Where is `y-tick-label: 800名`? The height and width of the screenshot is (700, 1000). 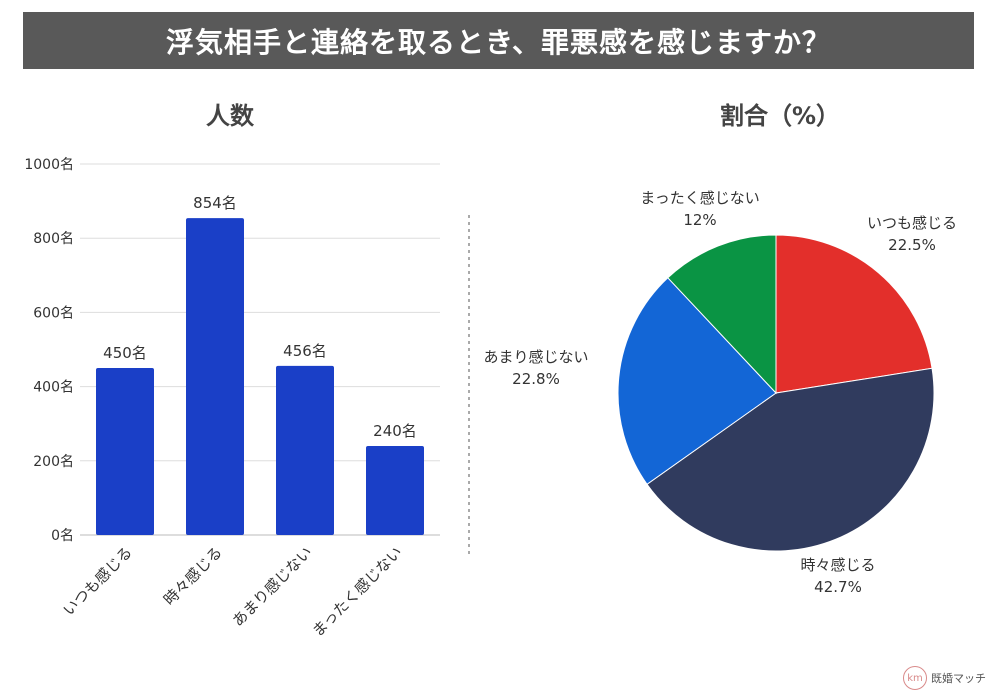 y-tick-label: 800名 is located at coordinates (53, 239).